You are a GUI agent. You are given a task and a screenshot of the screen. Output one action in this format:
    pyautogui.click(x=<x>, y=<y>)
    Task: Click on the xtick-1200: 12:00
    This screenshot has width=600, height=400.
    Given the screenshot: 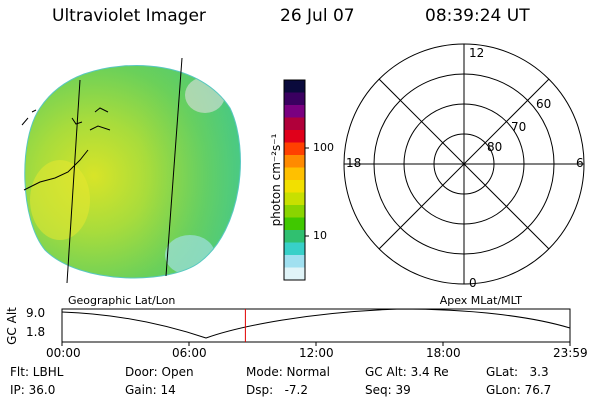 What is the action you would take?
    pyautogui.click(x=316, y=353)
    